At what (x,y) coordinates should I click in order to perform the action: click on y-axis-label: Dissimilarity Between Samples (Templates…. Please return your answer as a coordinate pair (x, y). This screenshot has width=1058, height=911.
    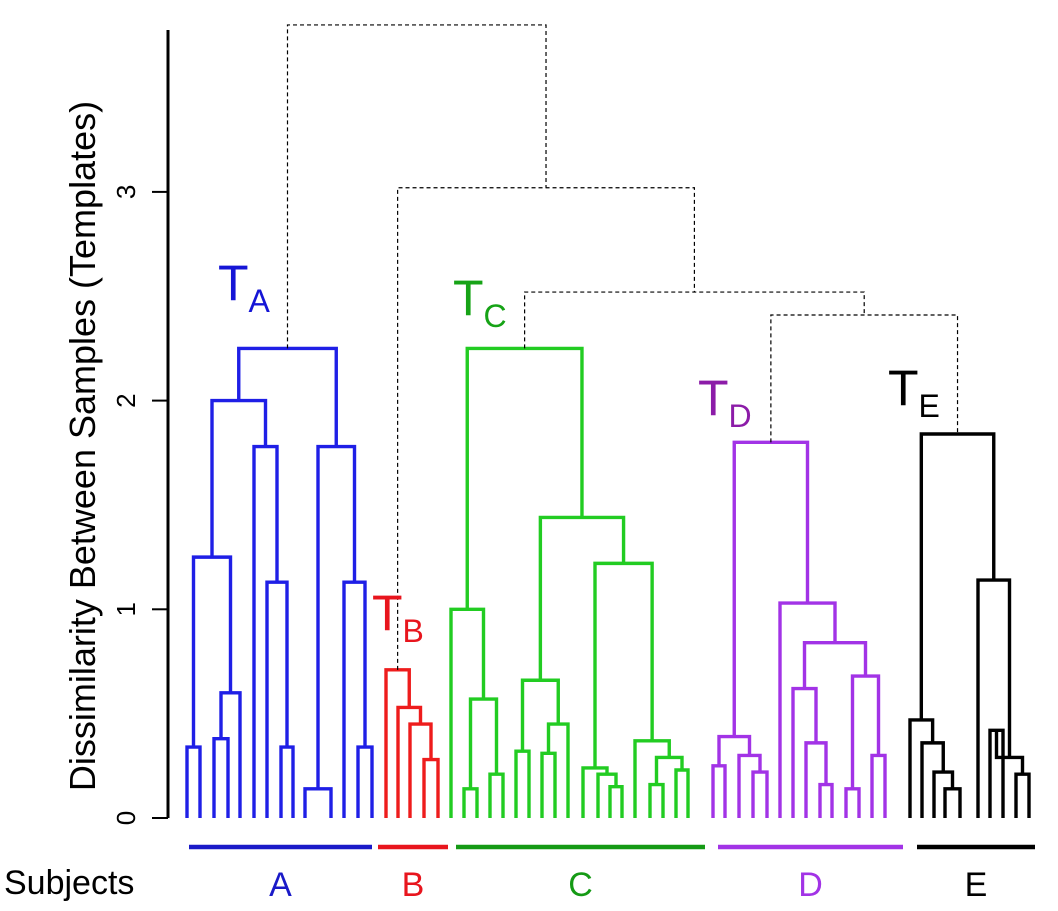
    Looking at the image, I should click on (82, 446).